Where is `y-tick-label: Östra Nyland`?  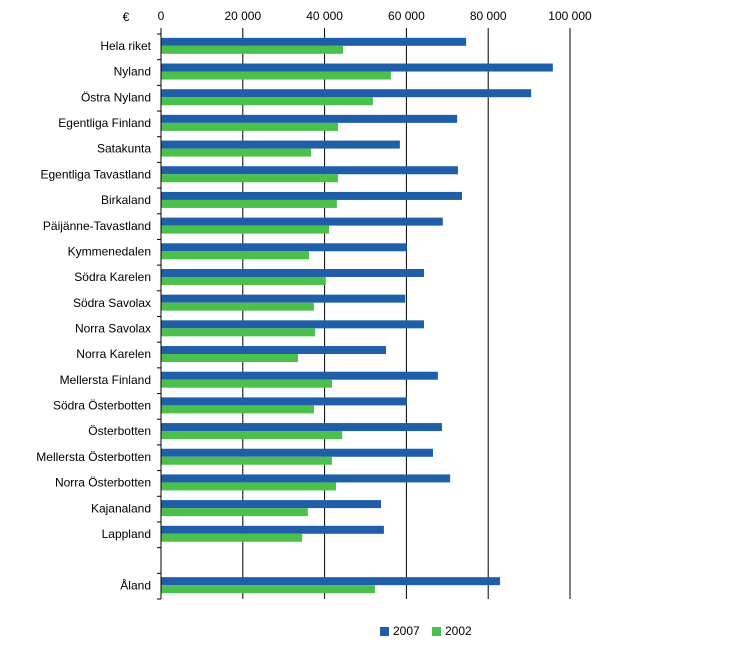 y-tick-label: Östra Nyland is located at coordinates (116, 97).